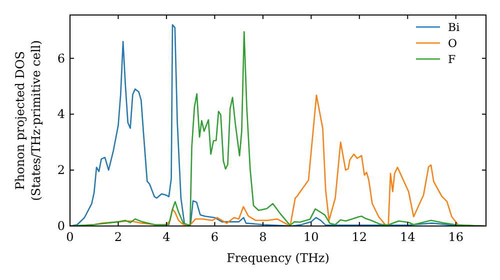 This screenshot has height=280, width=500. I want to click on x-tick-label: 2, so click(118, 237).